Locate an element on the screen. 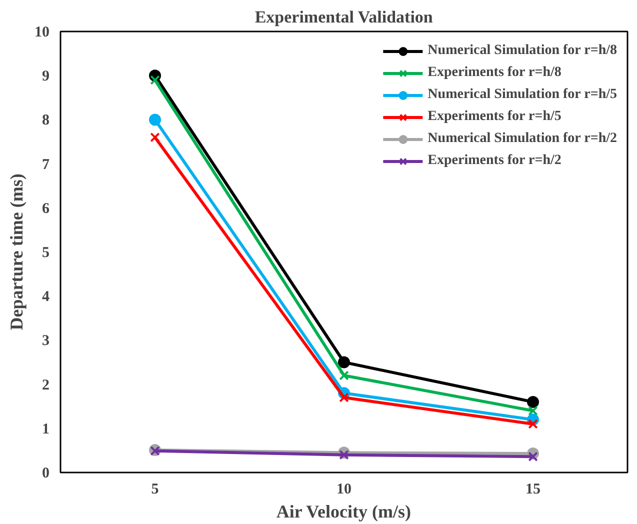 The height and width of the screenshot is (524, 637). legend-label: Numerical Simulation for r=h/2 is located at coordinates (522, 139).